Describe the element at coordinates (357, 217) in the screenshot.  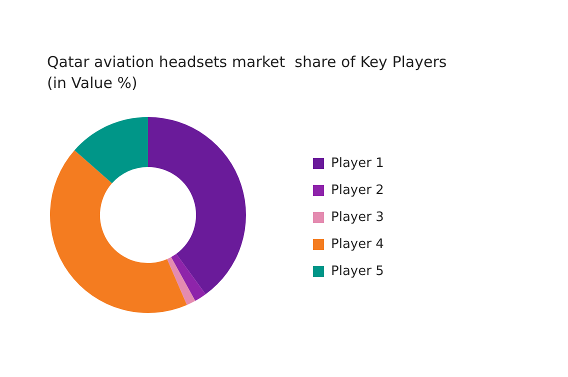
I see `legend-label: Player 3` at that location.